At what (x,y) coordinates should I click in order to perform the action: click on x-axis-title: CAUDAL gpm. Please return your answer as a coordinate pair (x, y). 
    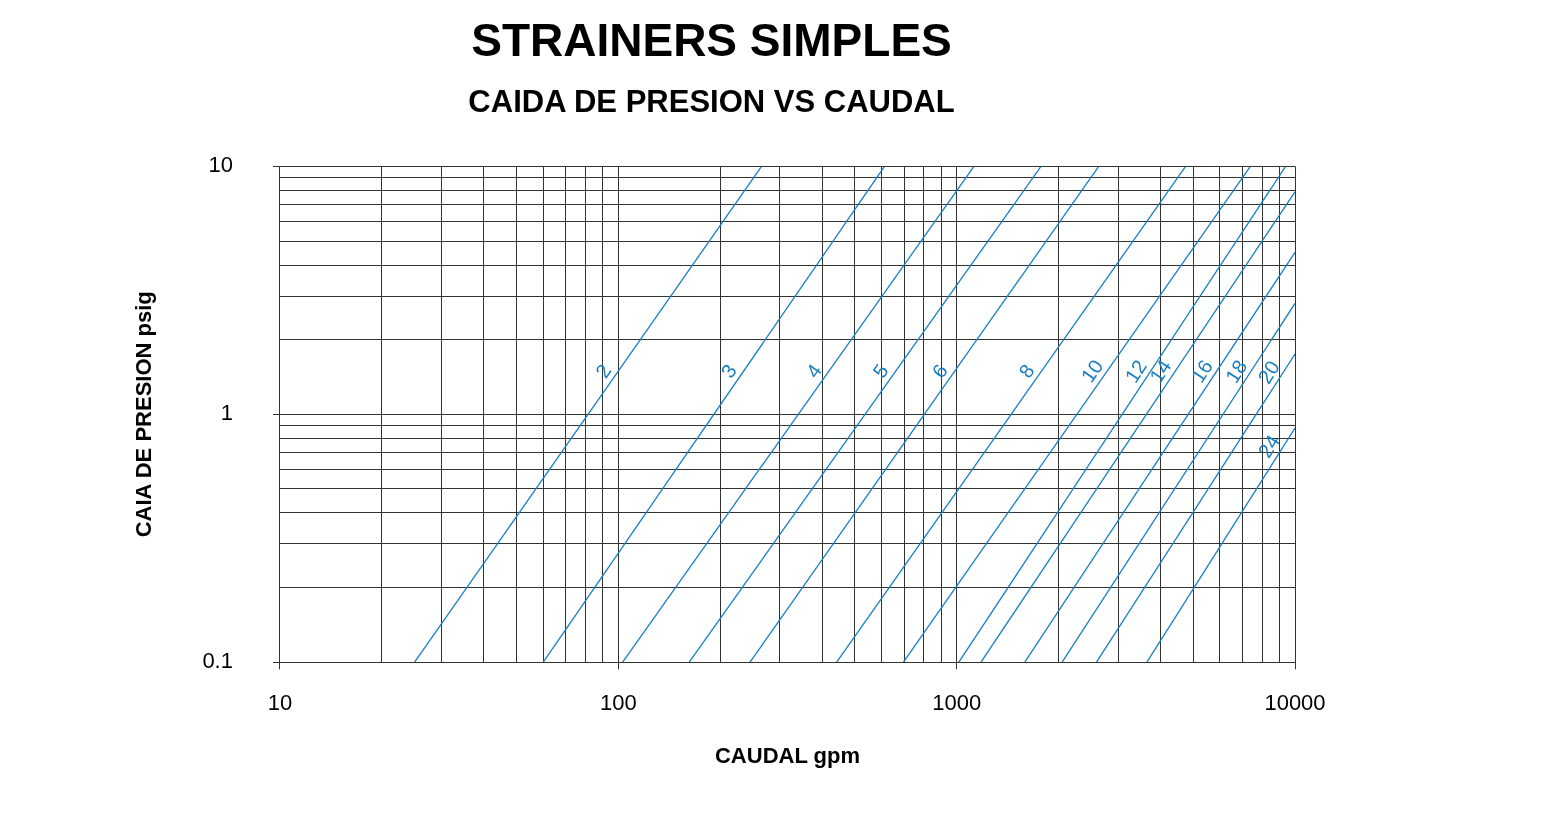
    Looking at the image, I should click on (787, 755).